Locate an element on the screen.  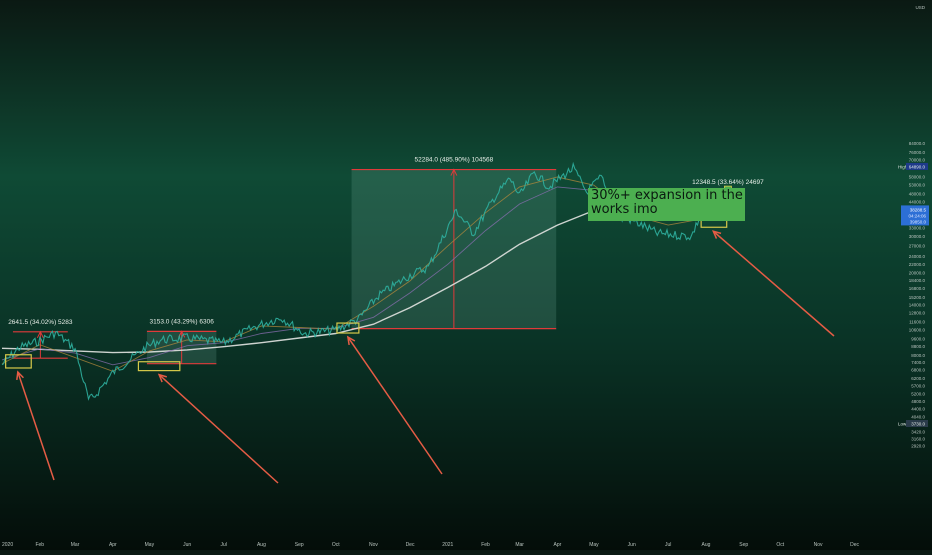
y-tick-label: 84000.0 is located at coordinates (917, 143).